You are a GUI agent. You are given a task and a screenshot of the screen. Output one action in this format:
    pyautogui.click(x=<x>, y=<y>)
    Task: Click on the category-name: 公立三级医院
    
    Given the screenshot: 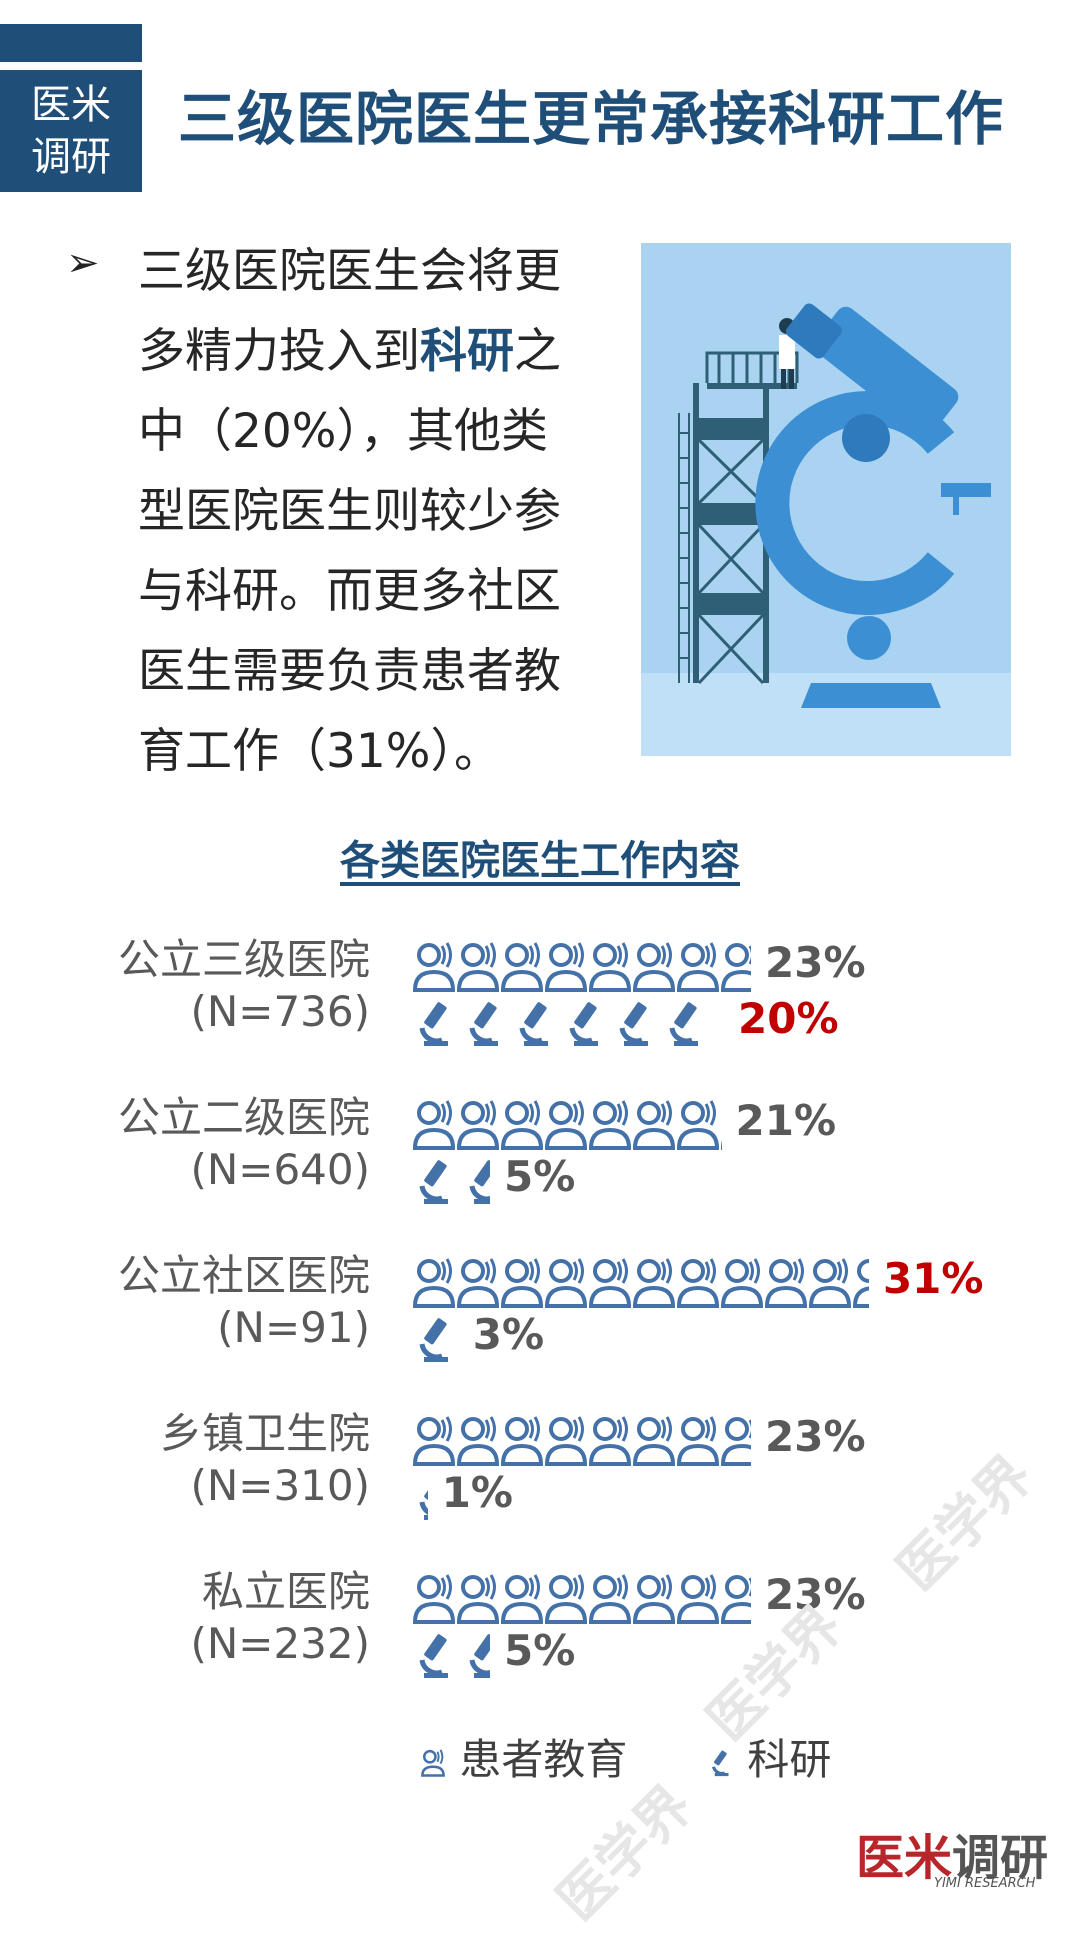 What is the action you would take?
    pyautogui.click(x=243, y=959)
    